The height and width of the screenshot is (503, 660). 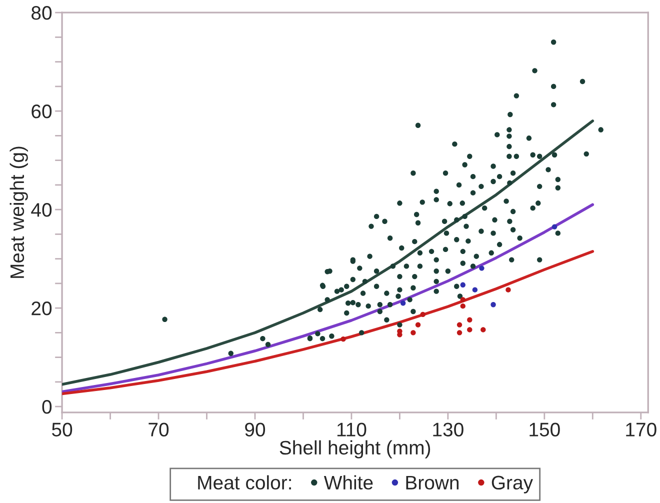 What do you see at coordinates (355, 449) in the screenshot?
I see `x-axis-title: Shell height (mm)` at bounding box center [355, 449].